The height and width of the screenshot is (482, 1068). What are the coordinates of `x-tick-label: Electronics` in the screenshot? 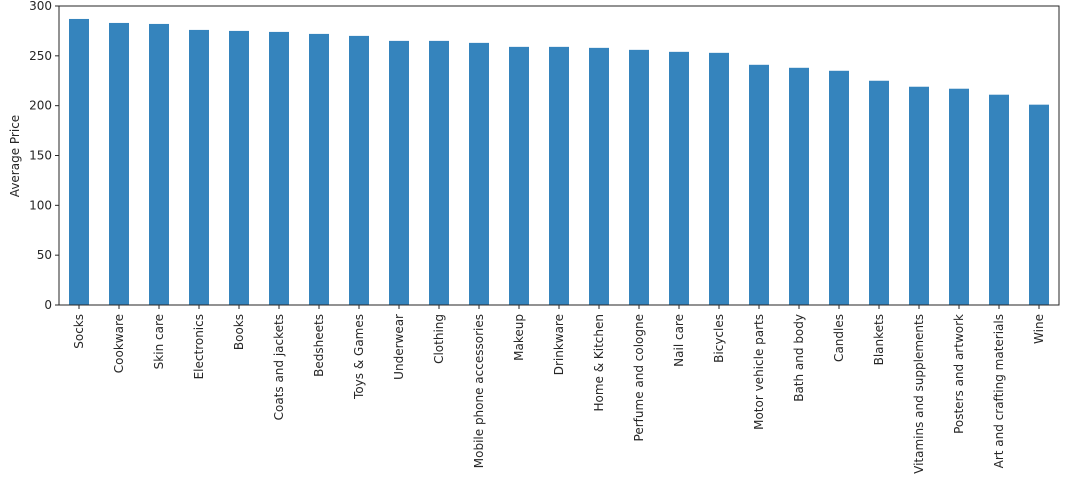 It's located at (199, 346).